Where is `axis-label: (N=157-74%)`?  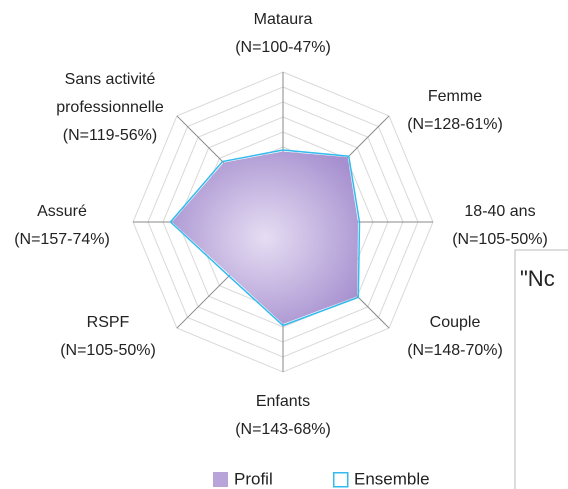 axis-label: (N=157-74%) is located at coordinates (62, 239).